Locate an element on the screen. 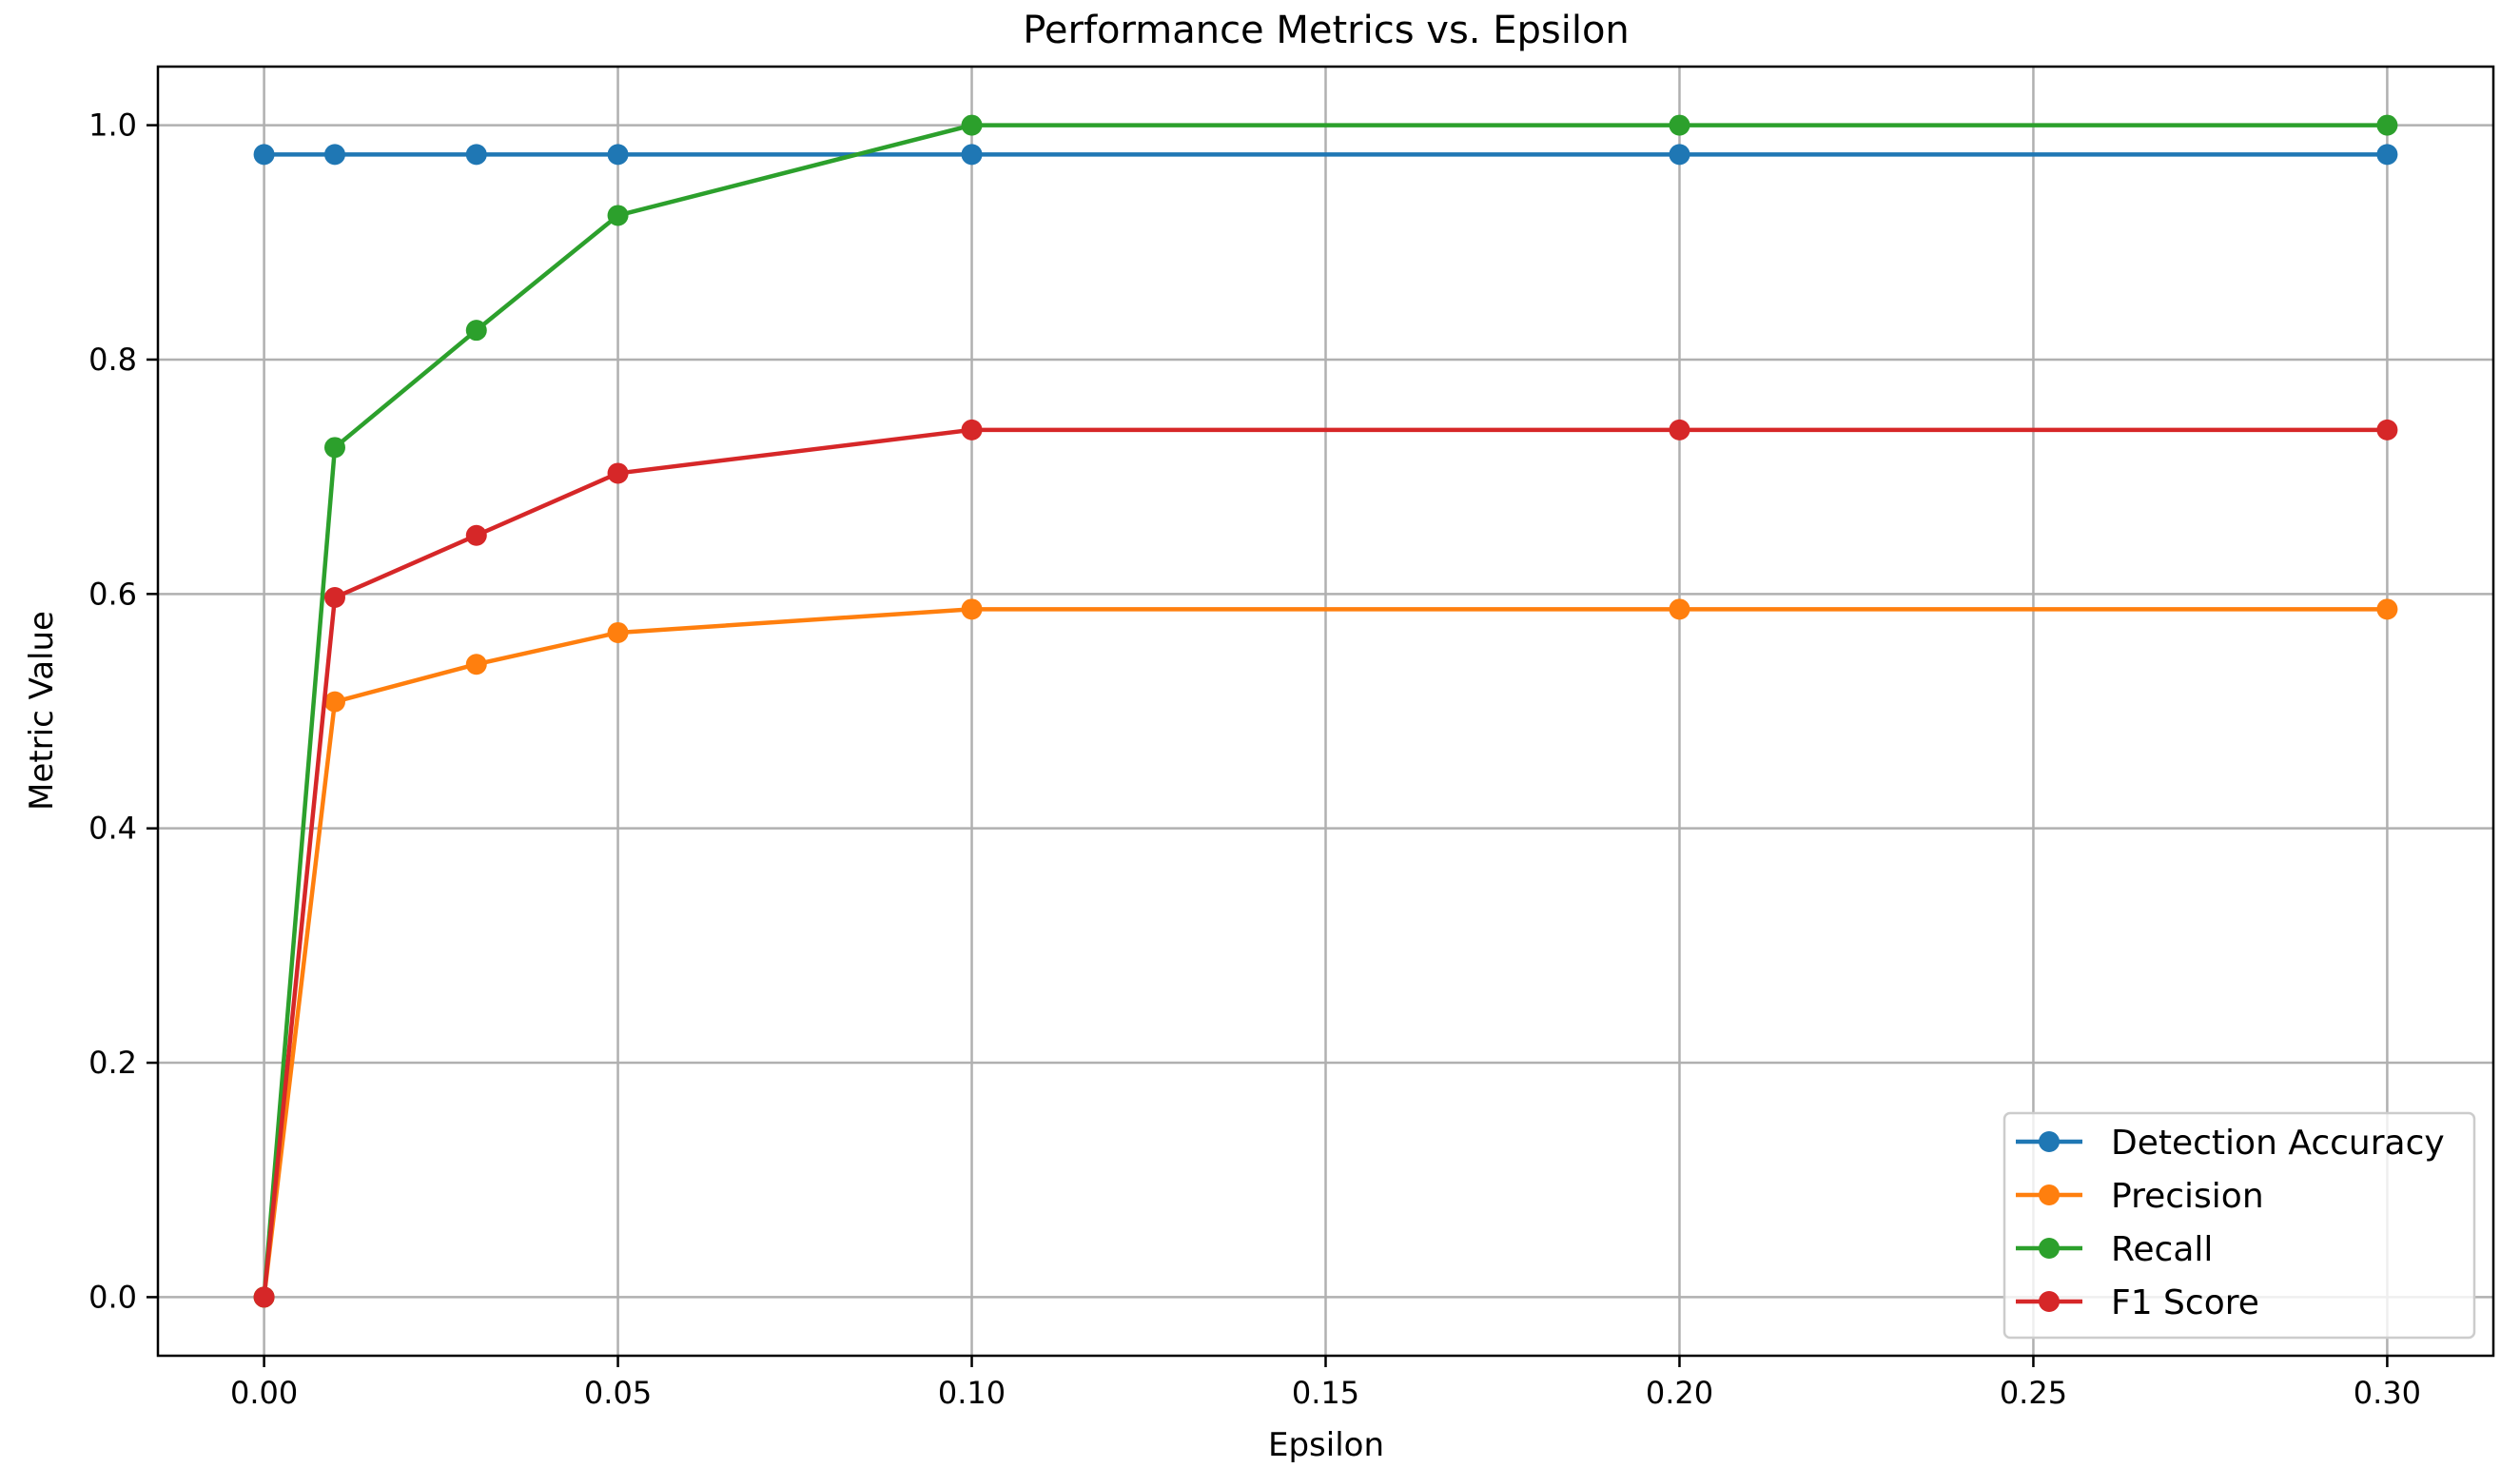 The height and width of the screenshot is (1468, 2520). y-tick-label: 0.2 is located at coordinates (112, 1063).